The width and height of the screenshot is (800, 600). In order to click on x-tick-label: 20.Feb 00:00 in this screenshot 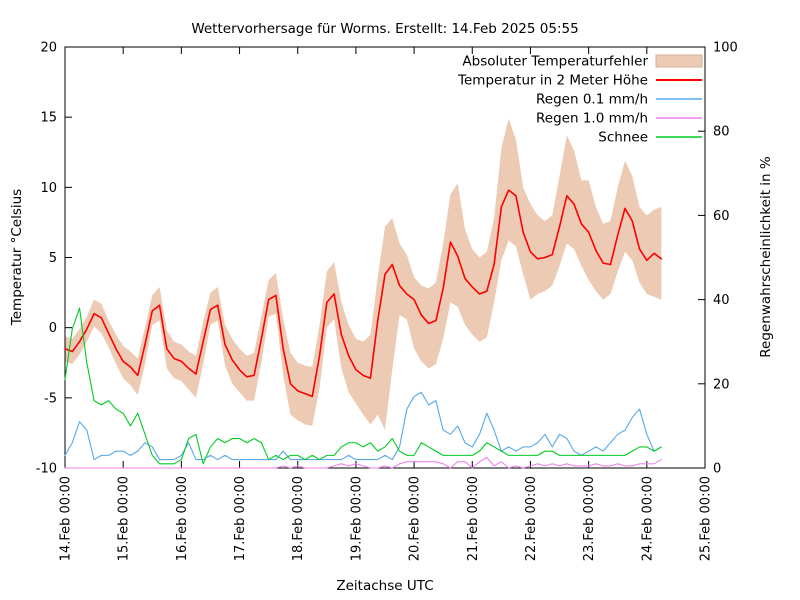, I will do `click(415, 518)`.